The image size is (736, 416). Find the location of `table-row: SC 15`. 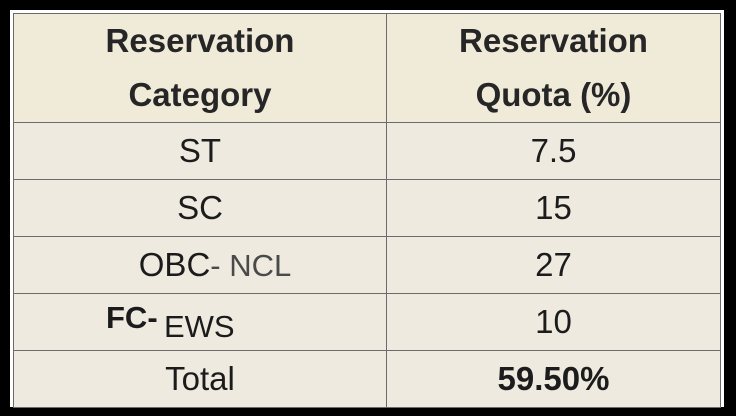

table-row: SC 15 is located at coordinates (367, 208).